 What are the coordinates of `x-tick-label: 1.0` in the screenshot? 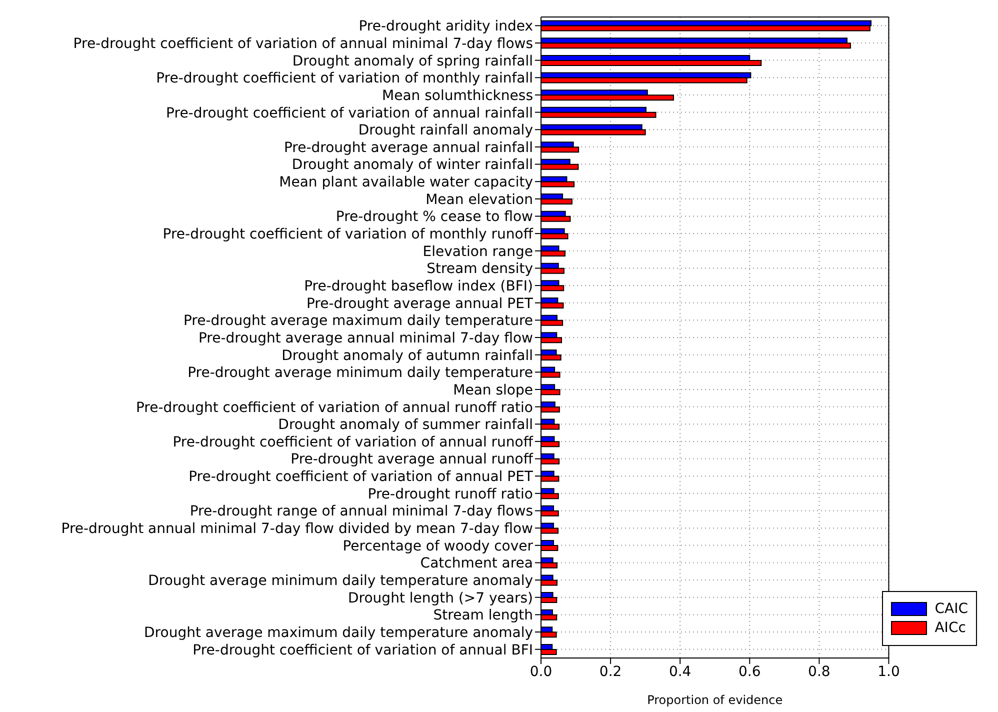 It's located at (889, 672).